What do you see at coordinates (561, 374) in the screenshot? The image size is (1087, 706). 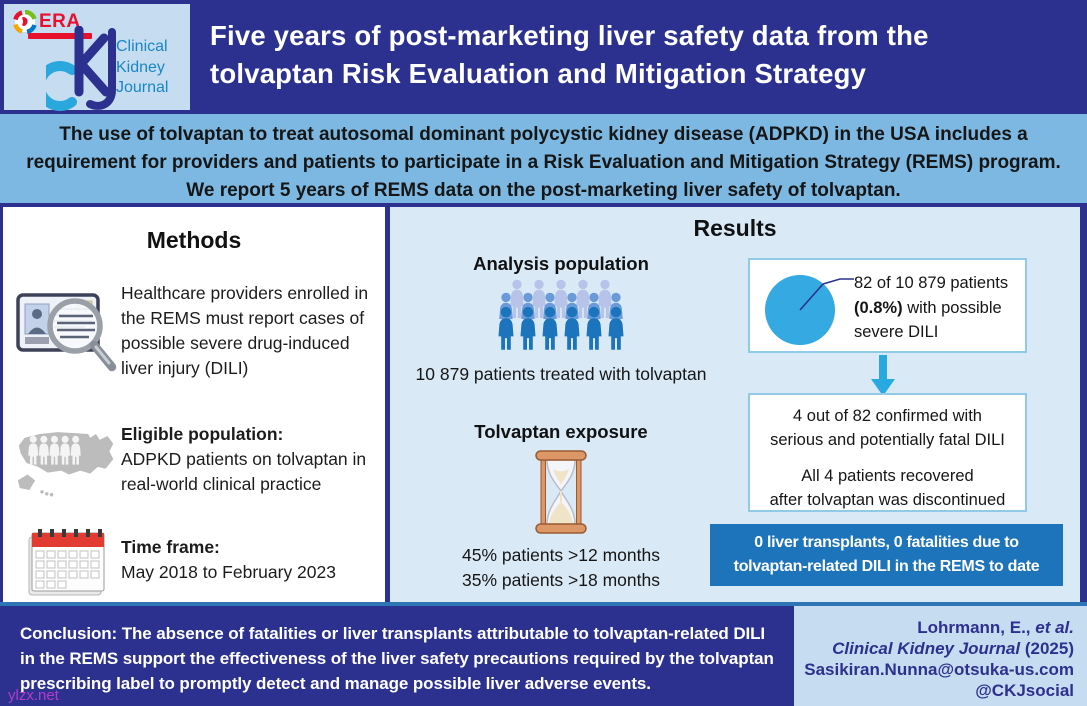 I see `analysis-population-caption: 10 879 patients treated with tolvaptan` at bounding box center [561, 374].